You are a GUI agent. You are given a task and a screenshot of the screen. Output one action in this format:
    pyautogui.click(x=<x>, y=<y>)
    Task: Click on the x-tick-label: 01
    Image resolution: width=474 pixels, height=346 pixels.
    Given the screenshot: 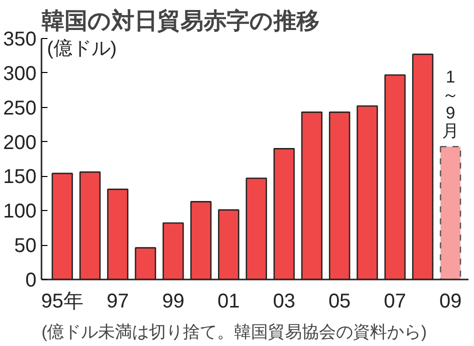 What is the action you would take?
    pyautogui.click(x=229, y=301)
    